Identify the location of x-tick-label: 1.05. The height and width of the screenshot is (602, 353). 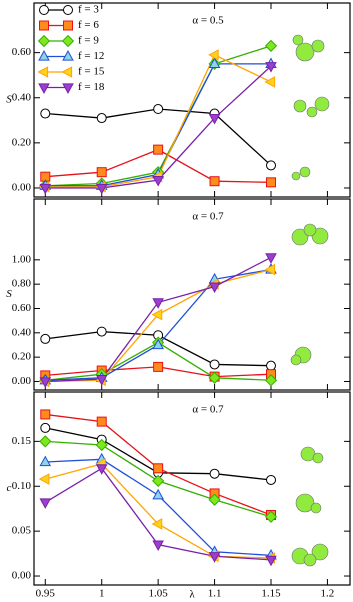
(159, 594).